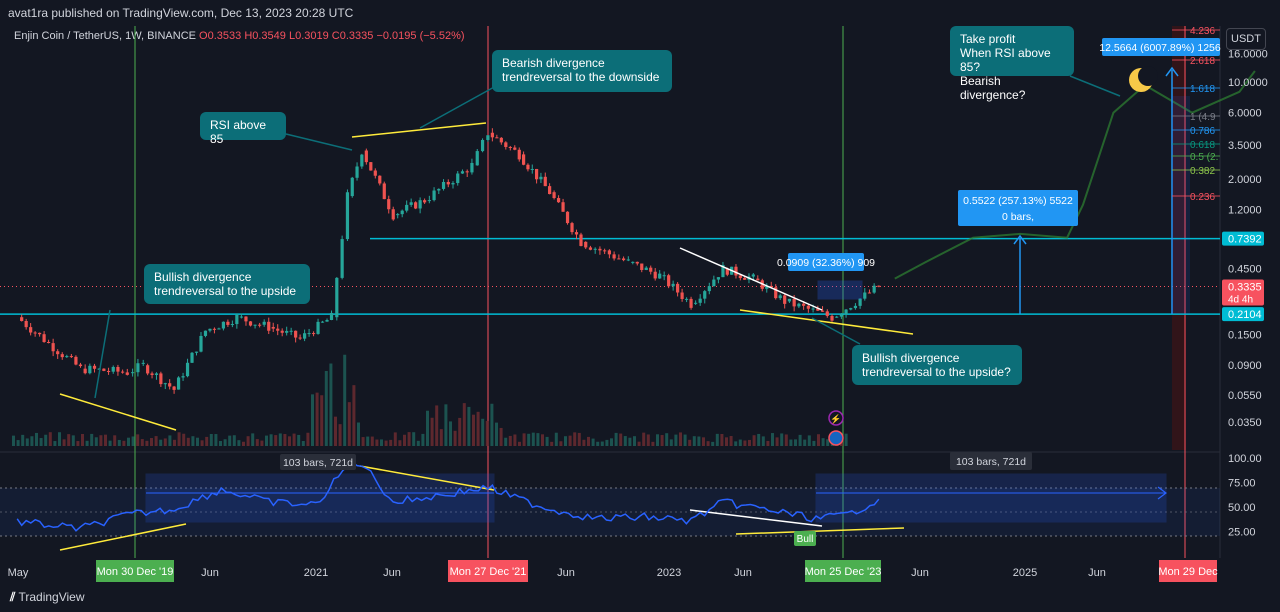 The image size is (1280, 612). What do you see at coordinates (1202, 89) in the screenshot?
I see `fib-level-label: 1.618` at bounding box center [1202, 89].